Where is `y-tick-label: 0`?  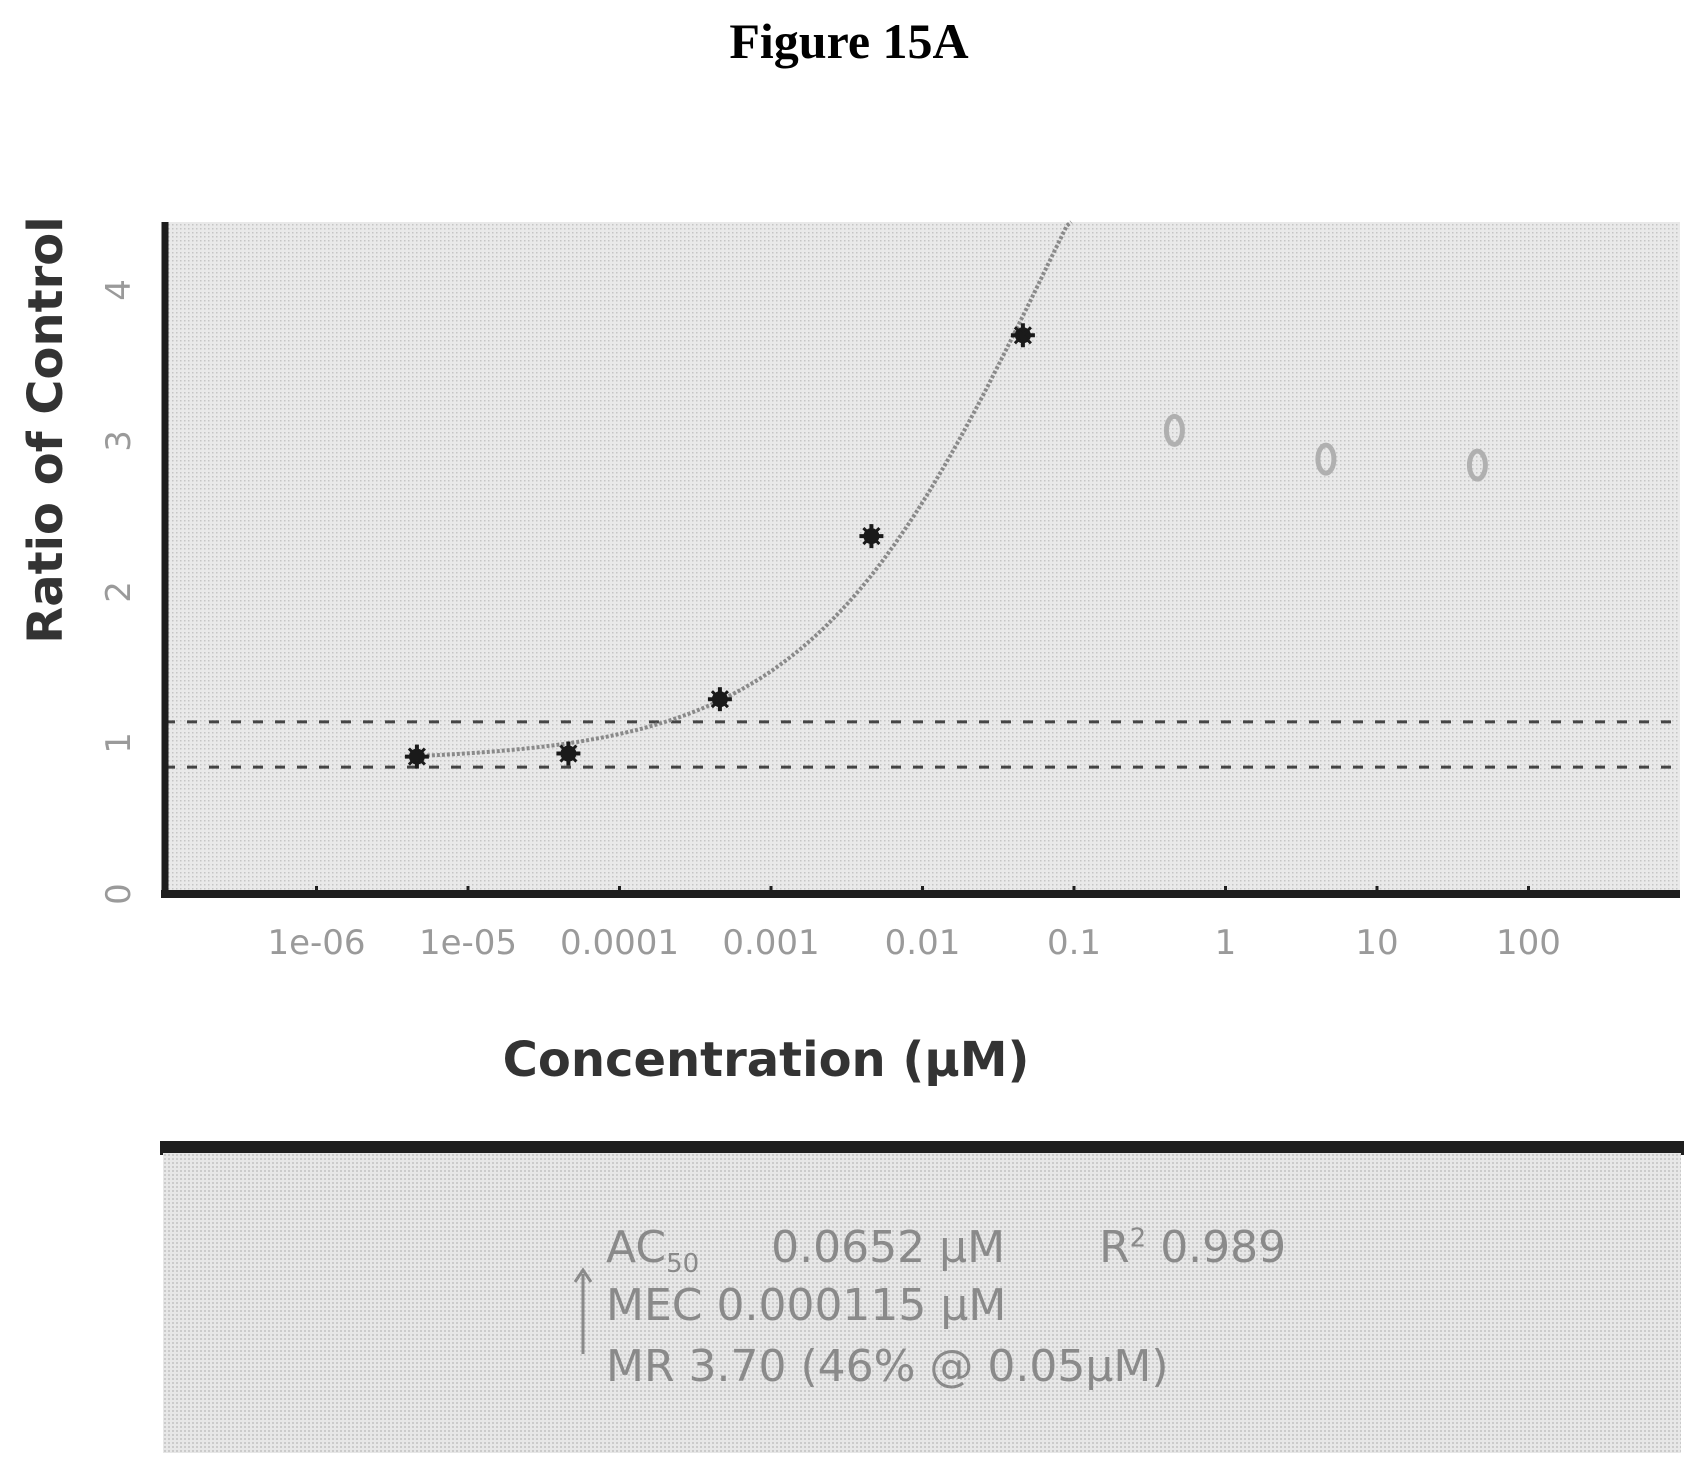 y-tick-label: 0 is located at coordinates (119, 894).